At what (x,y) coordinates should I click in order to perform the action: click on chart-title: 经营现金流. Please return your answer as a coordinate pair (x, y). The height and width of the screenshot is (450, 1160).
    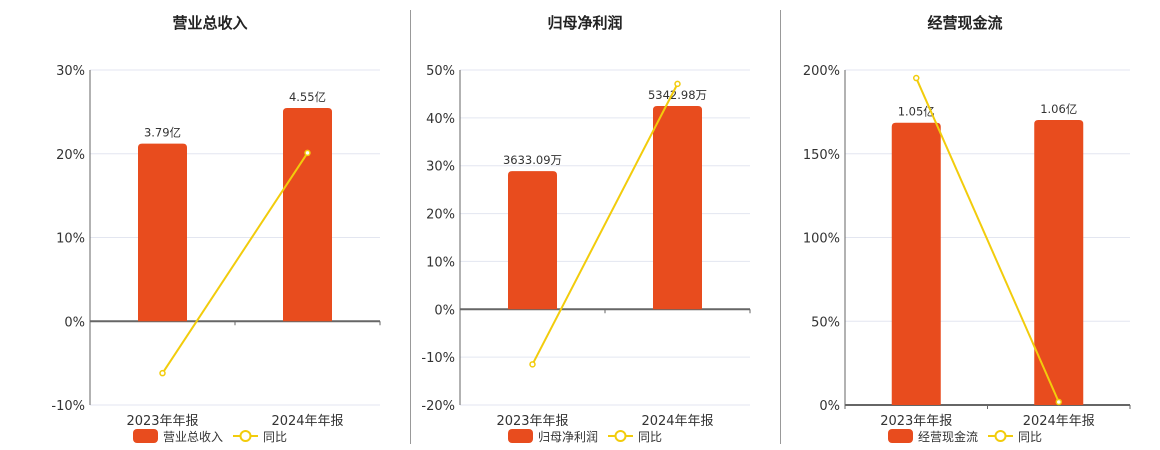
    Looking at the image, I should click on (964, 23).